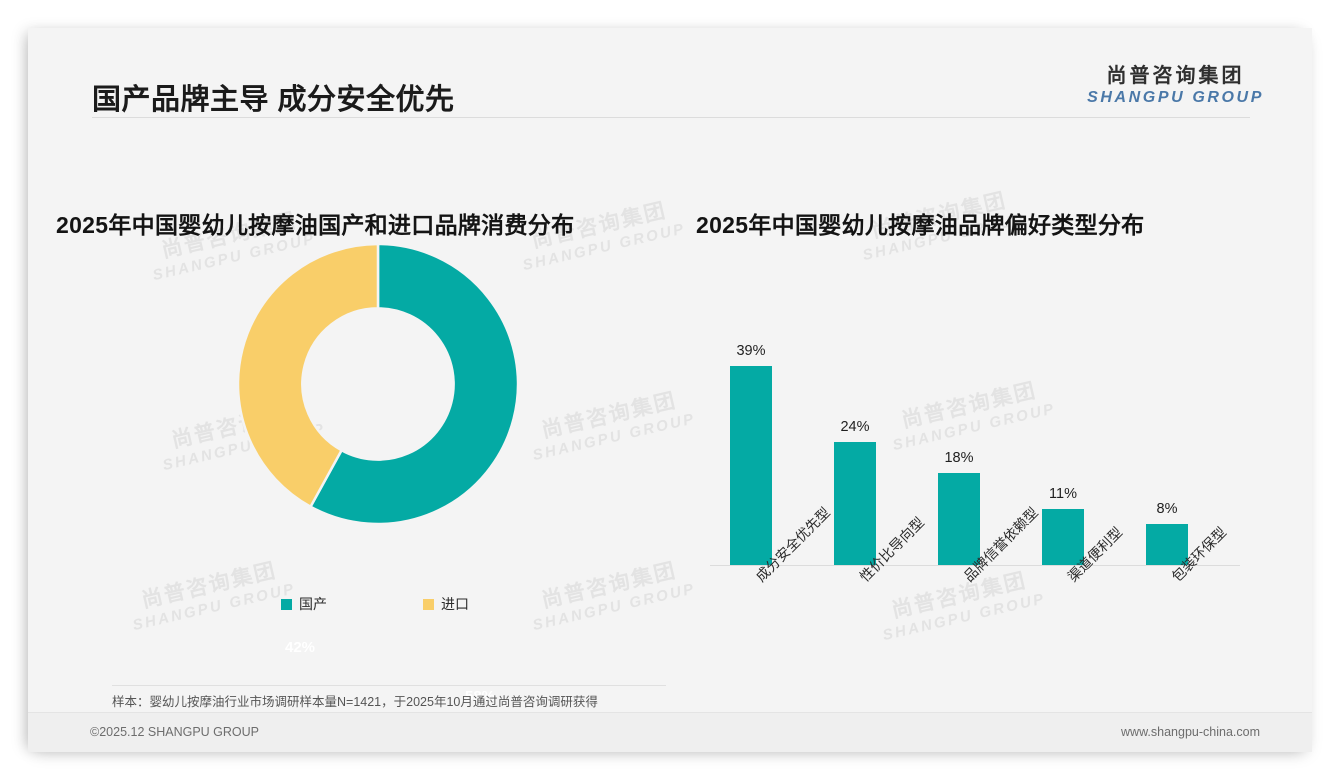 The width and height of the screenshot is (1340, 780). I want to click on bar-value-label: 24%, so click(855, 427).